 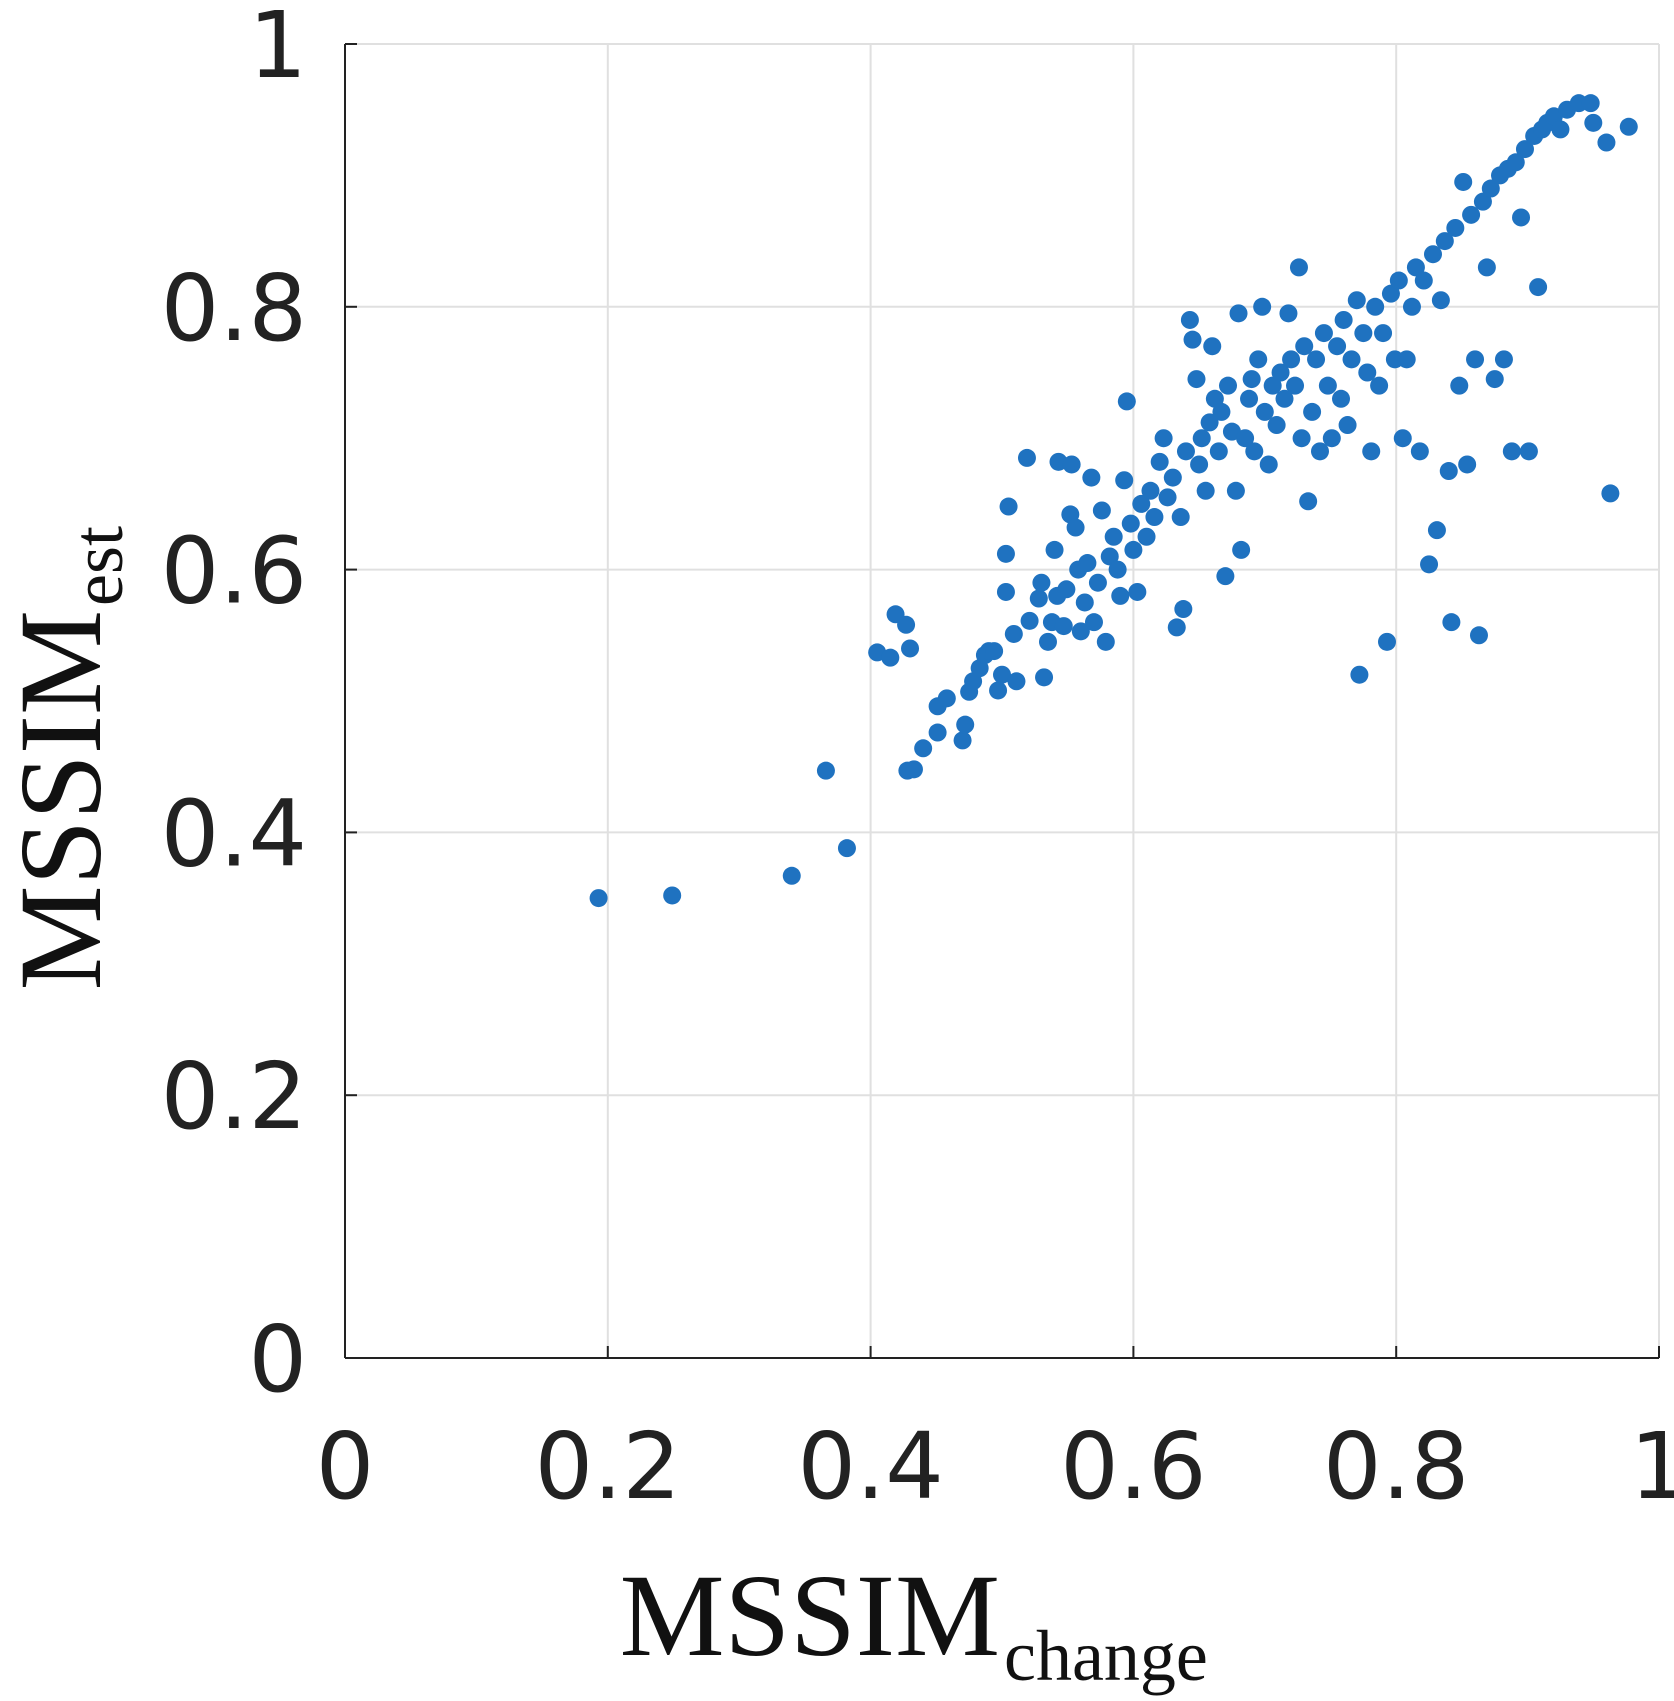 What do you see at coordinates (608, 1466) in the screenshot?
I see `x-tick-label: 0.2` at bounding box center [608, 1466].